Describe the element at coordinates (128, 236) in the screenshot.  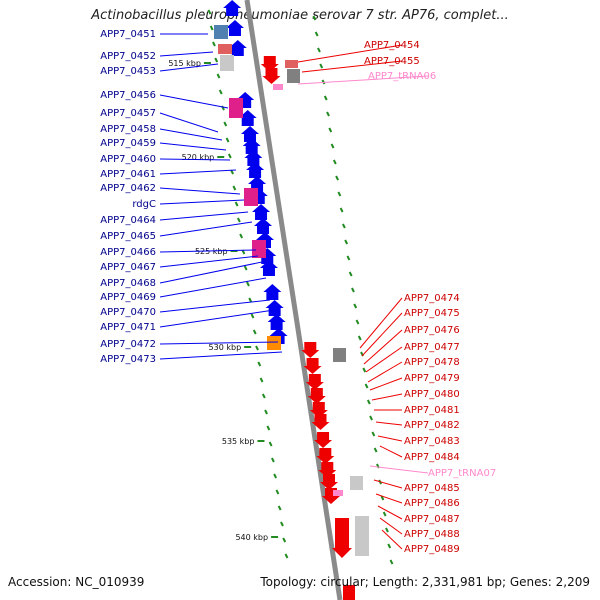
I see `left-gene-label: APP7_0465` at that location.